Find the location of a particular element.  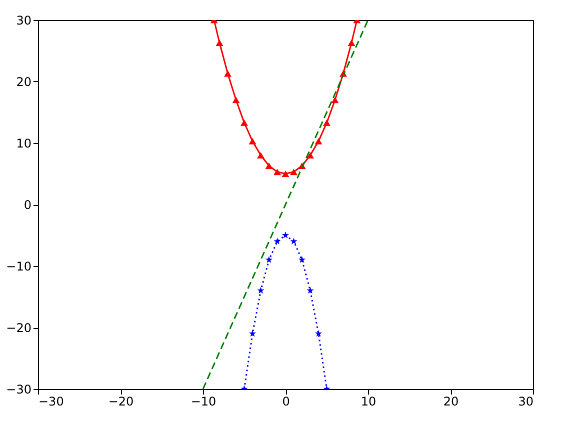

y-tick-label: 20 is located at coordinates (24, 82).